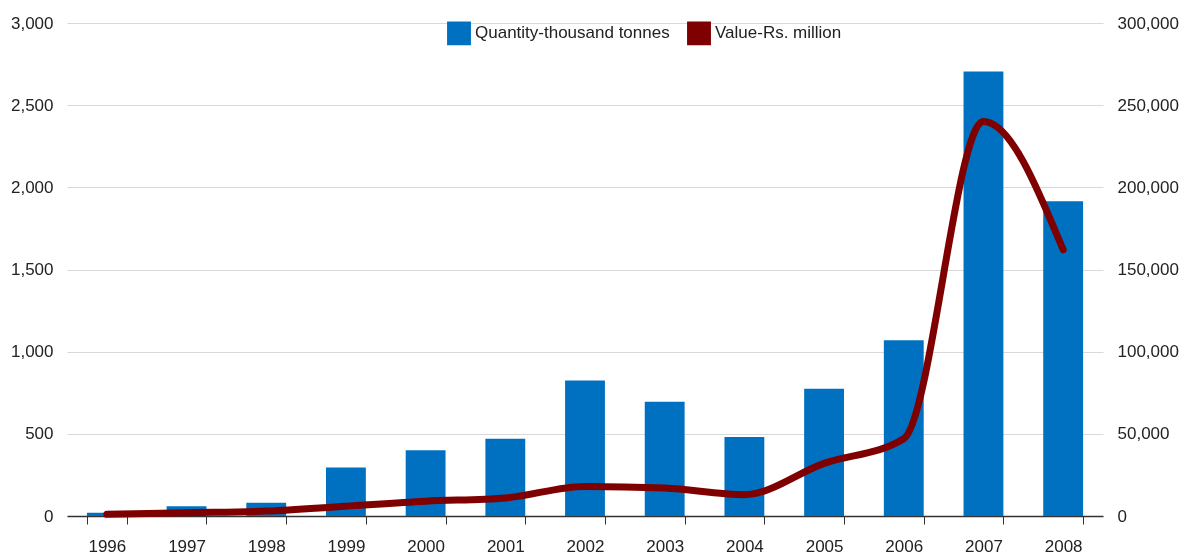 The height and width of the screenshot is (560, 1193). I want to click on x-tick-label: 2006, so click(904, 546).